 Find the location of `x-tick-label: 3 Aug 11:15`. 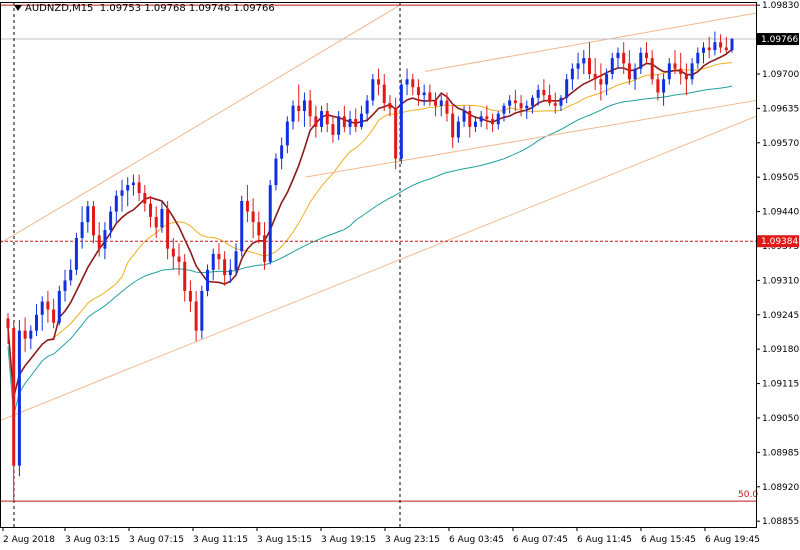

x-tick-label: 3 Aug 11:15 is located at coordinates (220, 540).